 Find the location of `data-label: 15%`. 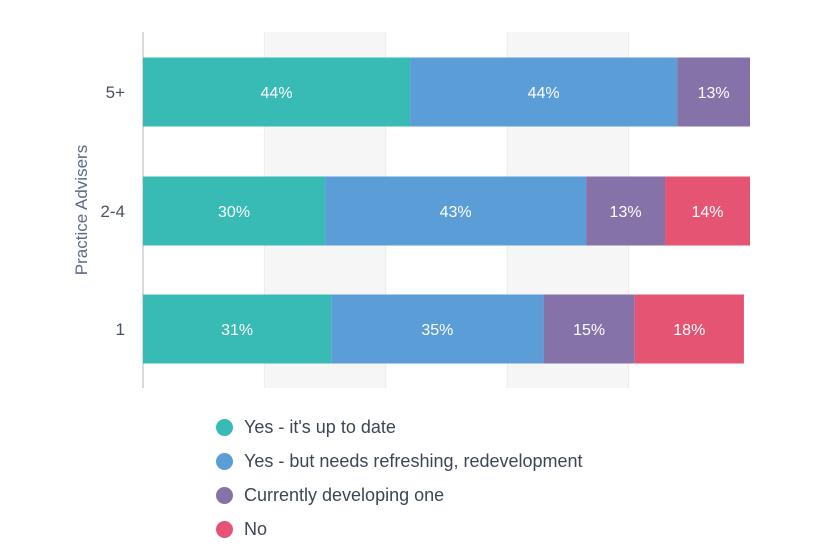

data-label: 15% is located at coordinates (589, 330).